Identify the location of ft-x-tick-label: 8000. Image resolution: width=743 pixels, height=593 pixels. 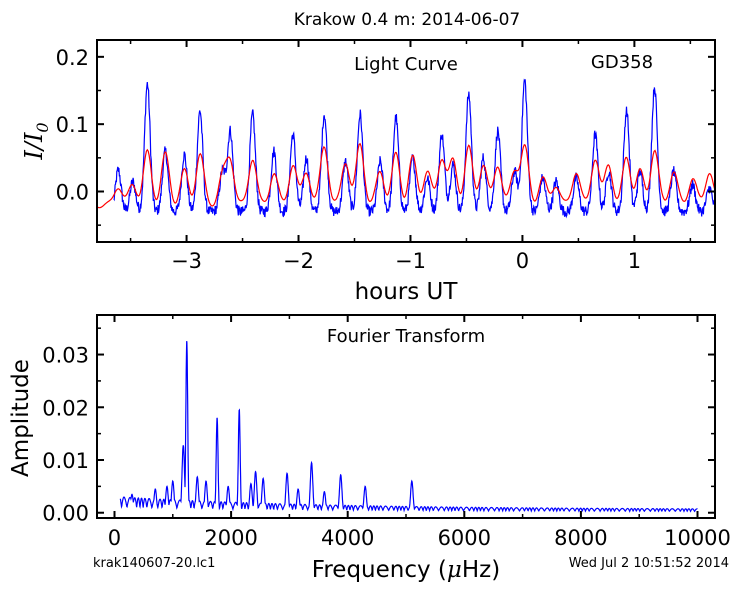
(580, 538).